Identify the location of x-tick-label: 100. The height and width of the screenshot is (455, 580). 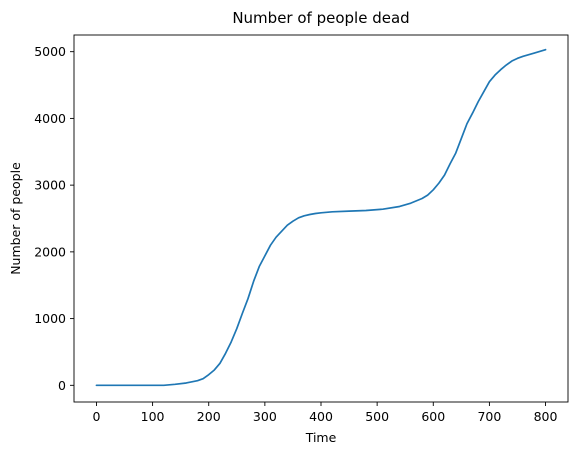
(153, 416).